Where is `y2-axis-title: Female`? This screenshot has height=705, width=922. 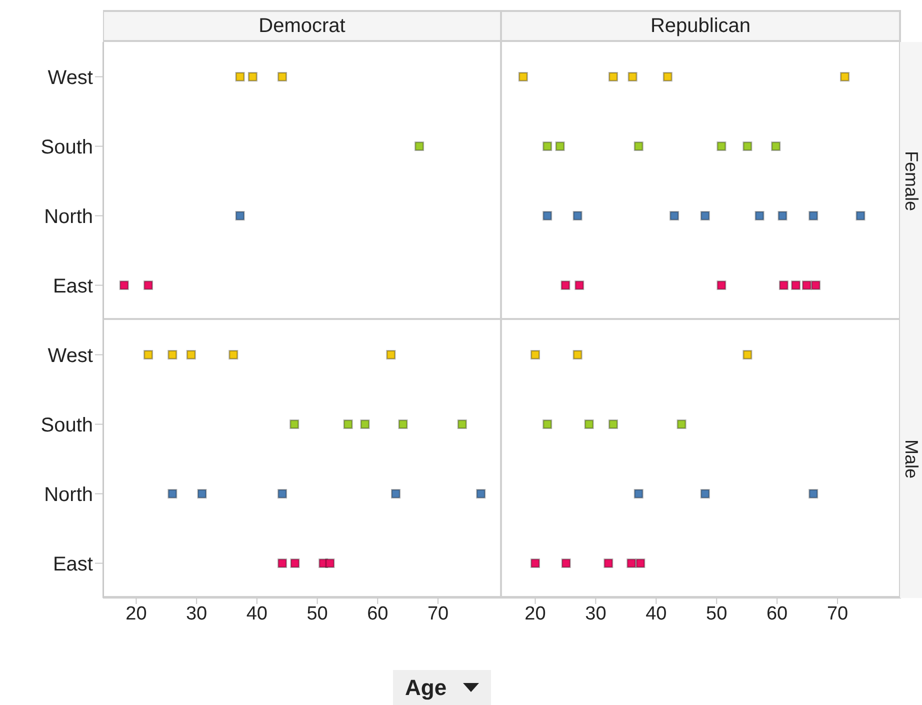
y2-axis-title: Female is located at coordinates (911, 181).